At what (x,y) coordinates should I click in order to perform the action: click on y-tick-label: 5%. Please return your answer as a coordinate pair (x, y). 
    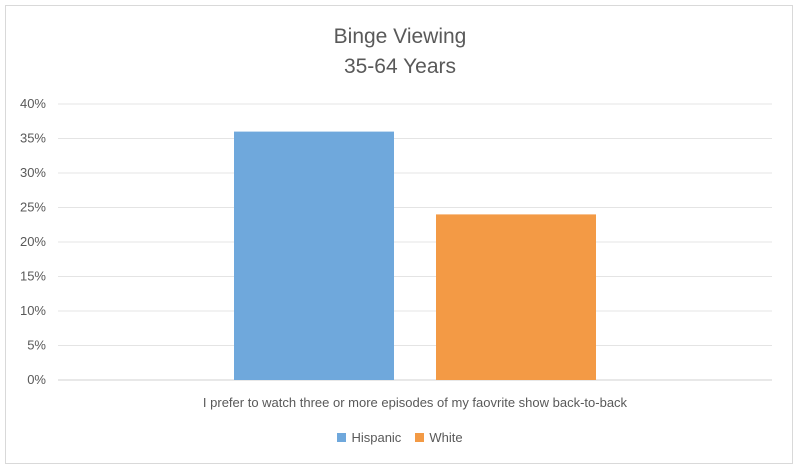
    Looking at the image, I should click on (36, 345).